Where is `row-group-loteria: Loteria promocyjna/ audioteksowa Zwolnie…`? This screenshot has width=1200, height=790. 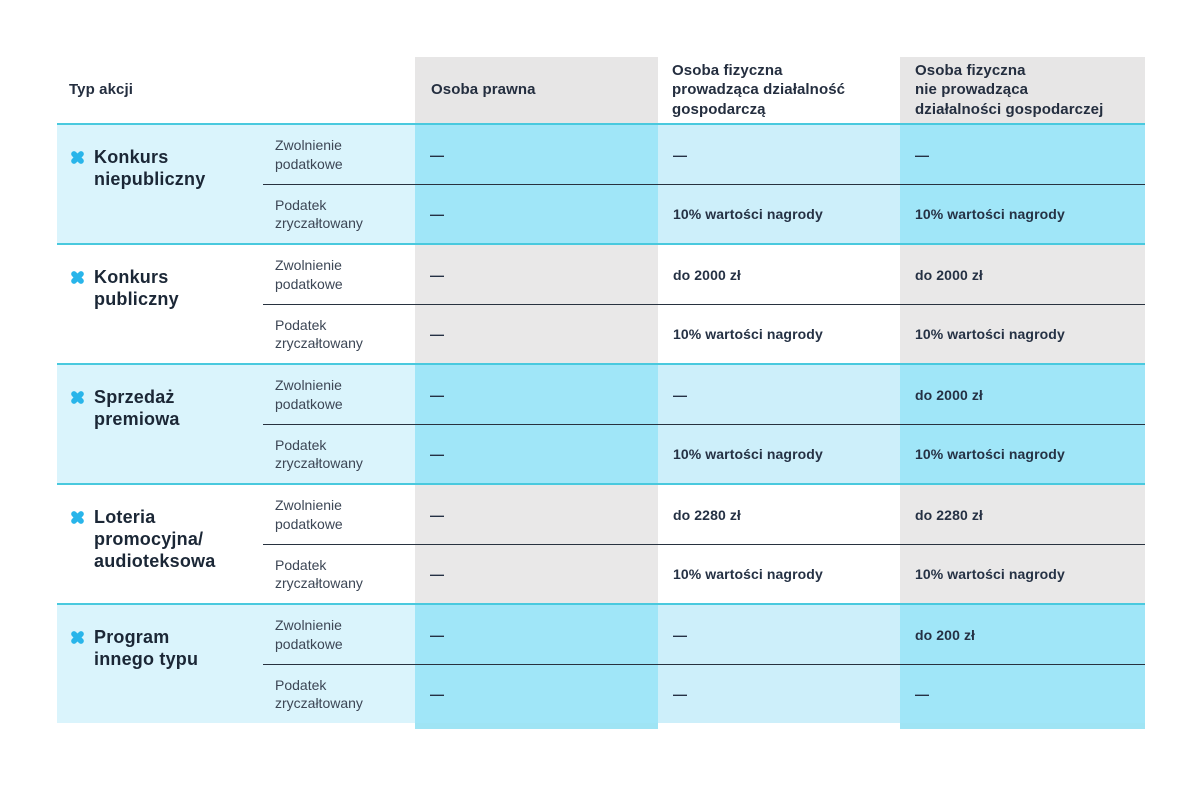
row-group-loteria: Loteria promocyjna/ audioteksowa Zwolnie… is located at coordinates (601, 543).